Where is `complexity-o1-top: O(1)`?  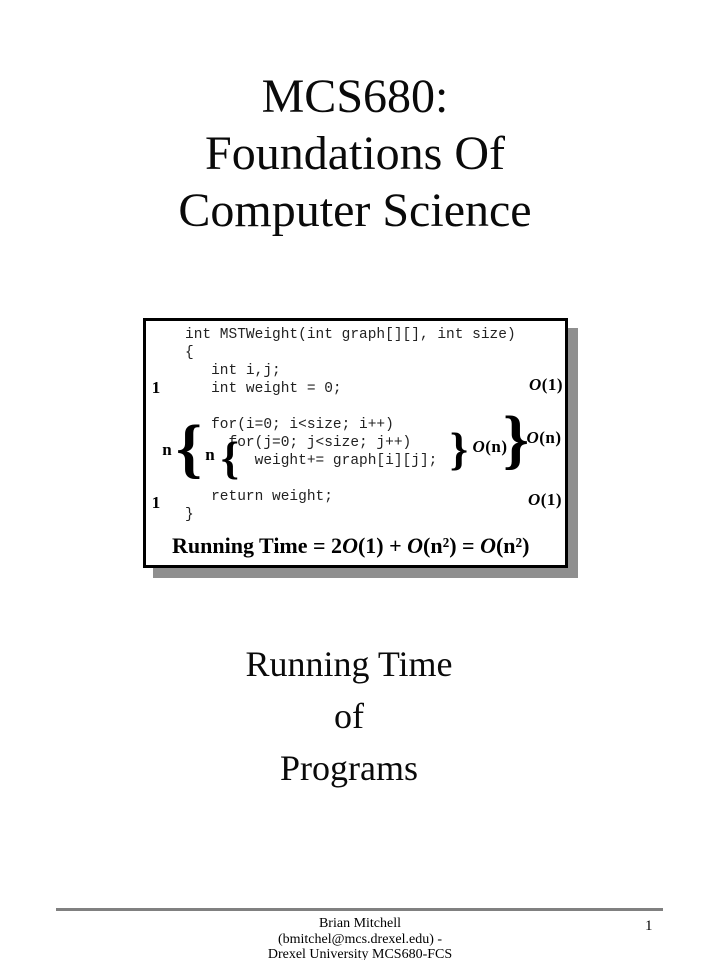
complexity-o1-top: O(1) is located at coordinates (546, 385).